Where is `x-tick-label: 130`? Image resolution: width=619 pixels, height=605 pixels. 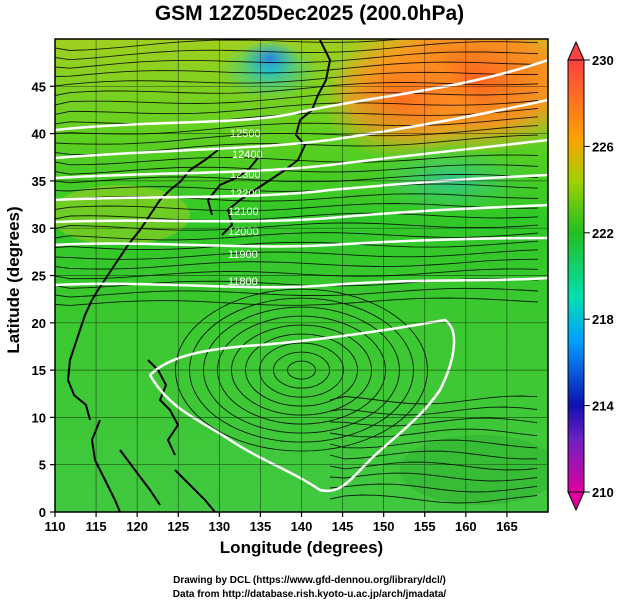
x-tick-label: 130 is located at coordinates (219, 526).